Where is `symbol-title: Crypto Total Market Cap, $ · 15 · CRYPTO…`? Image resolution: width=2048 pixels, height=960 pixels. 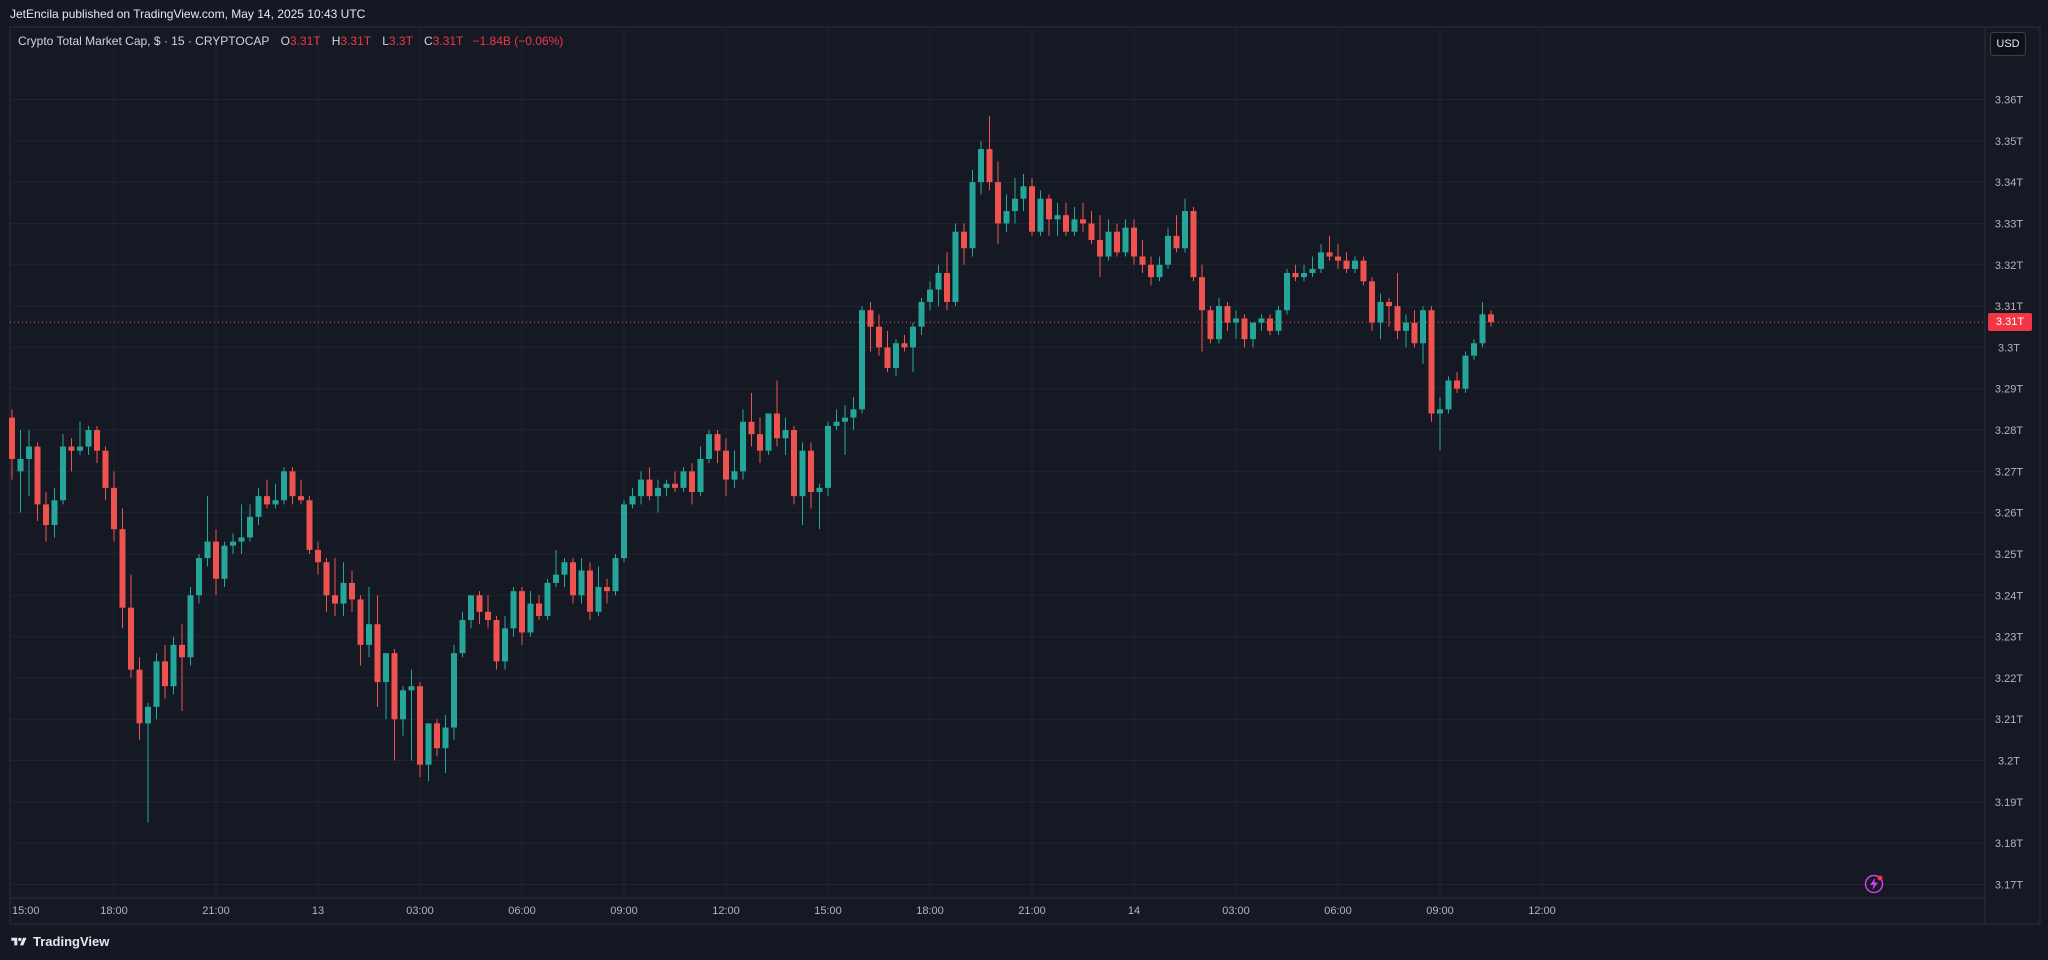
symbol-title: Crypto Total Market Cap, $ · 15 · CRYPTO… is located at coordinates (144, 41).